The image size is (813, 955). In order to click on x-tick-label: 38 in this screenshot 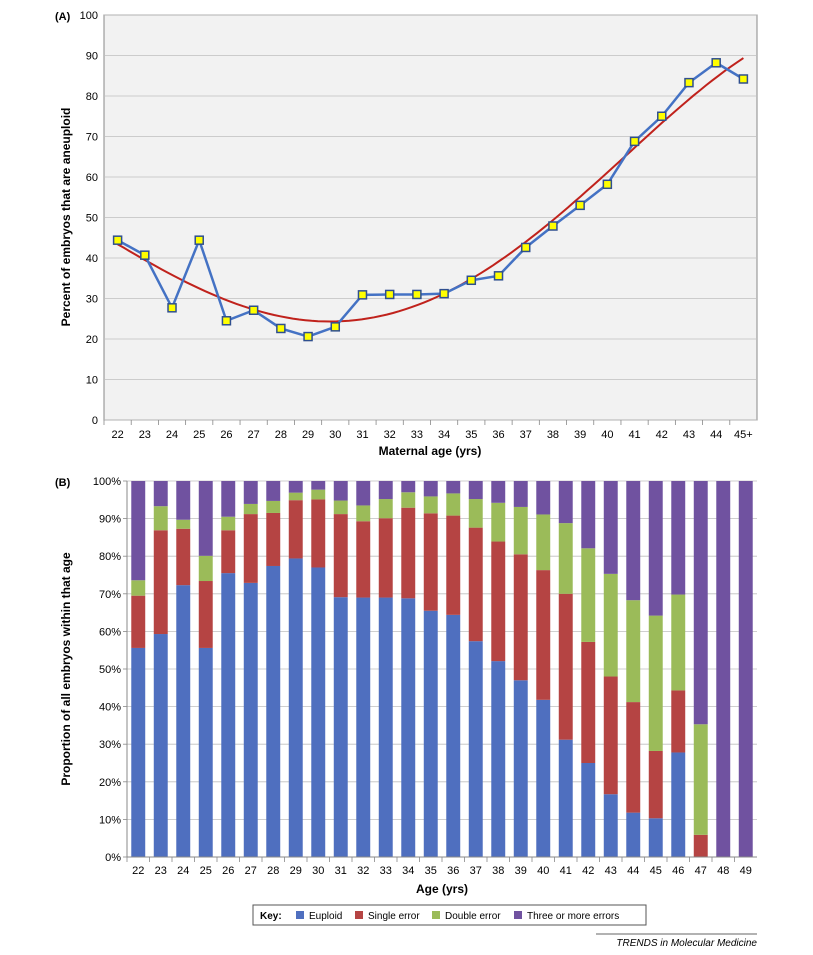, I will do `click(553, 435)`.